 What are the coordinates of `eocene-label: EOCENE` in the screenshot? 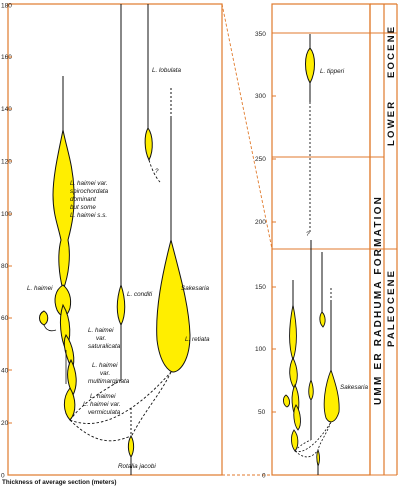 It's located at (391, 51).